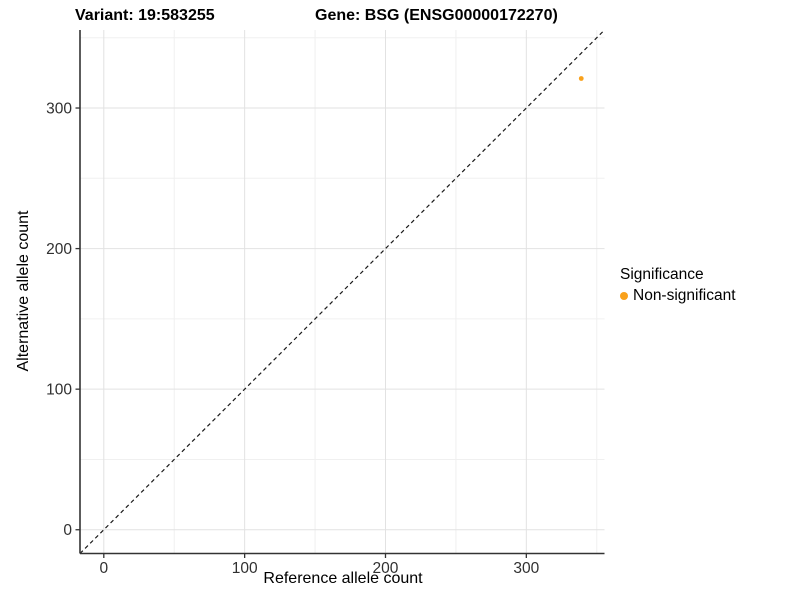 The image size is (800, 600). I want to click on plot-title-variant: Variant: 19:583255, so click(145, 15).